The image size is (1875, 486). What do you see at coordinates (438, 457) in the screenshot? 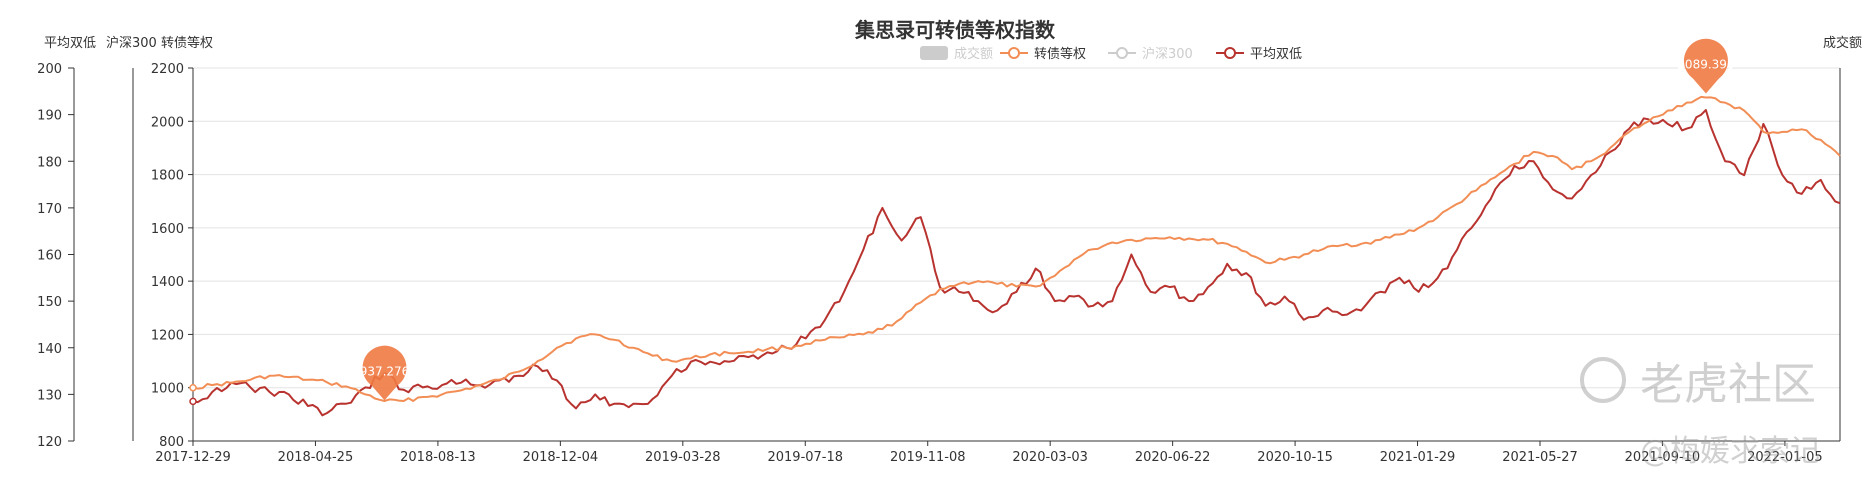
I see `x-tick-label-2: 2018-08-13` at bounding box center [438, 457].